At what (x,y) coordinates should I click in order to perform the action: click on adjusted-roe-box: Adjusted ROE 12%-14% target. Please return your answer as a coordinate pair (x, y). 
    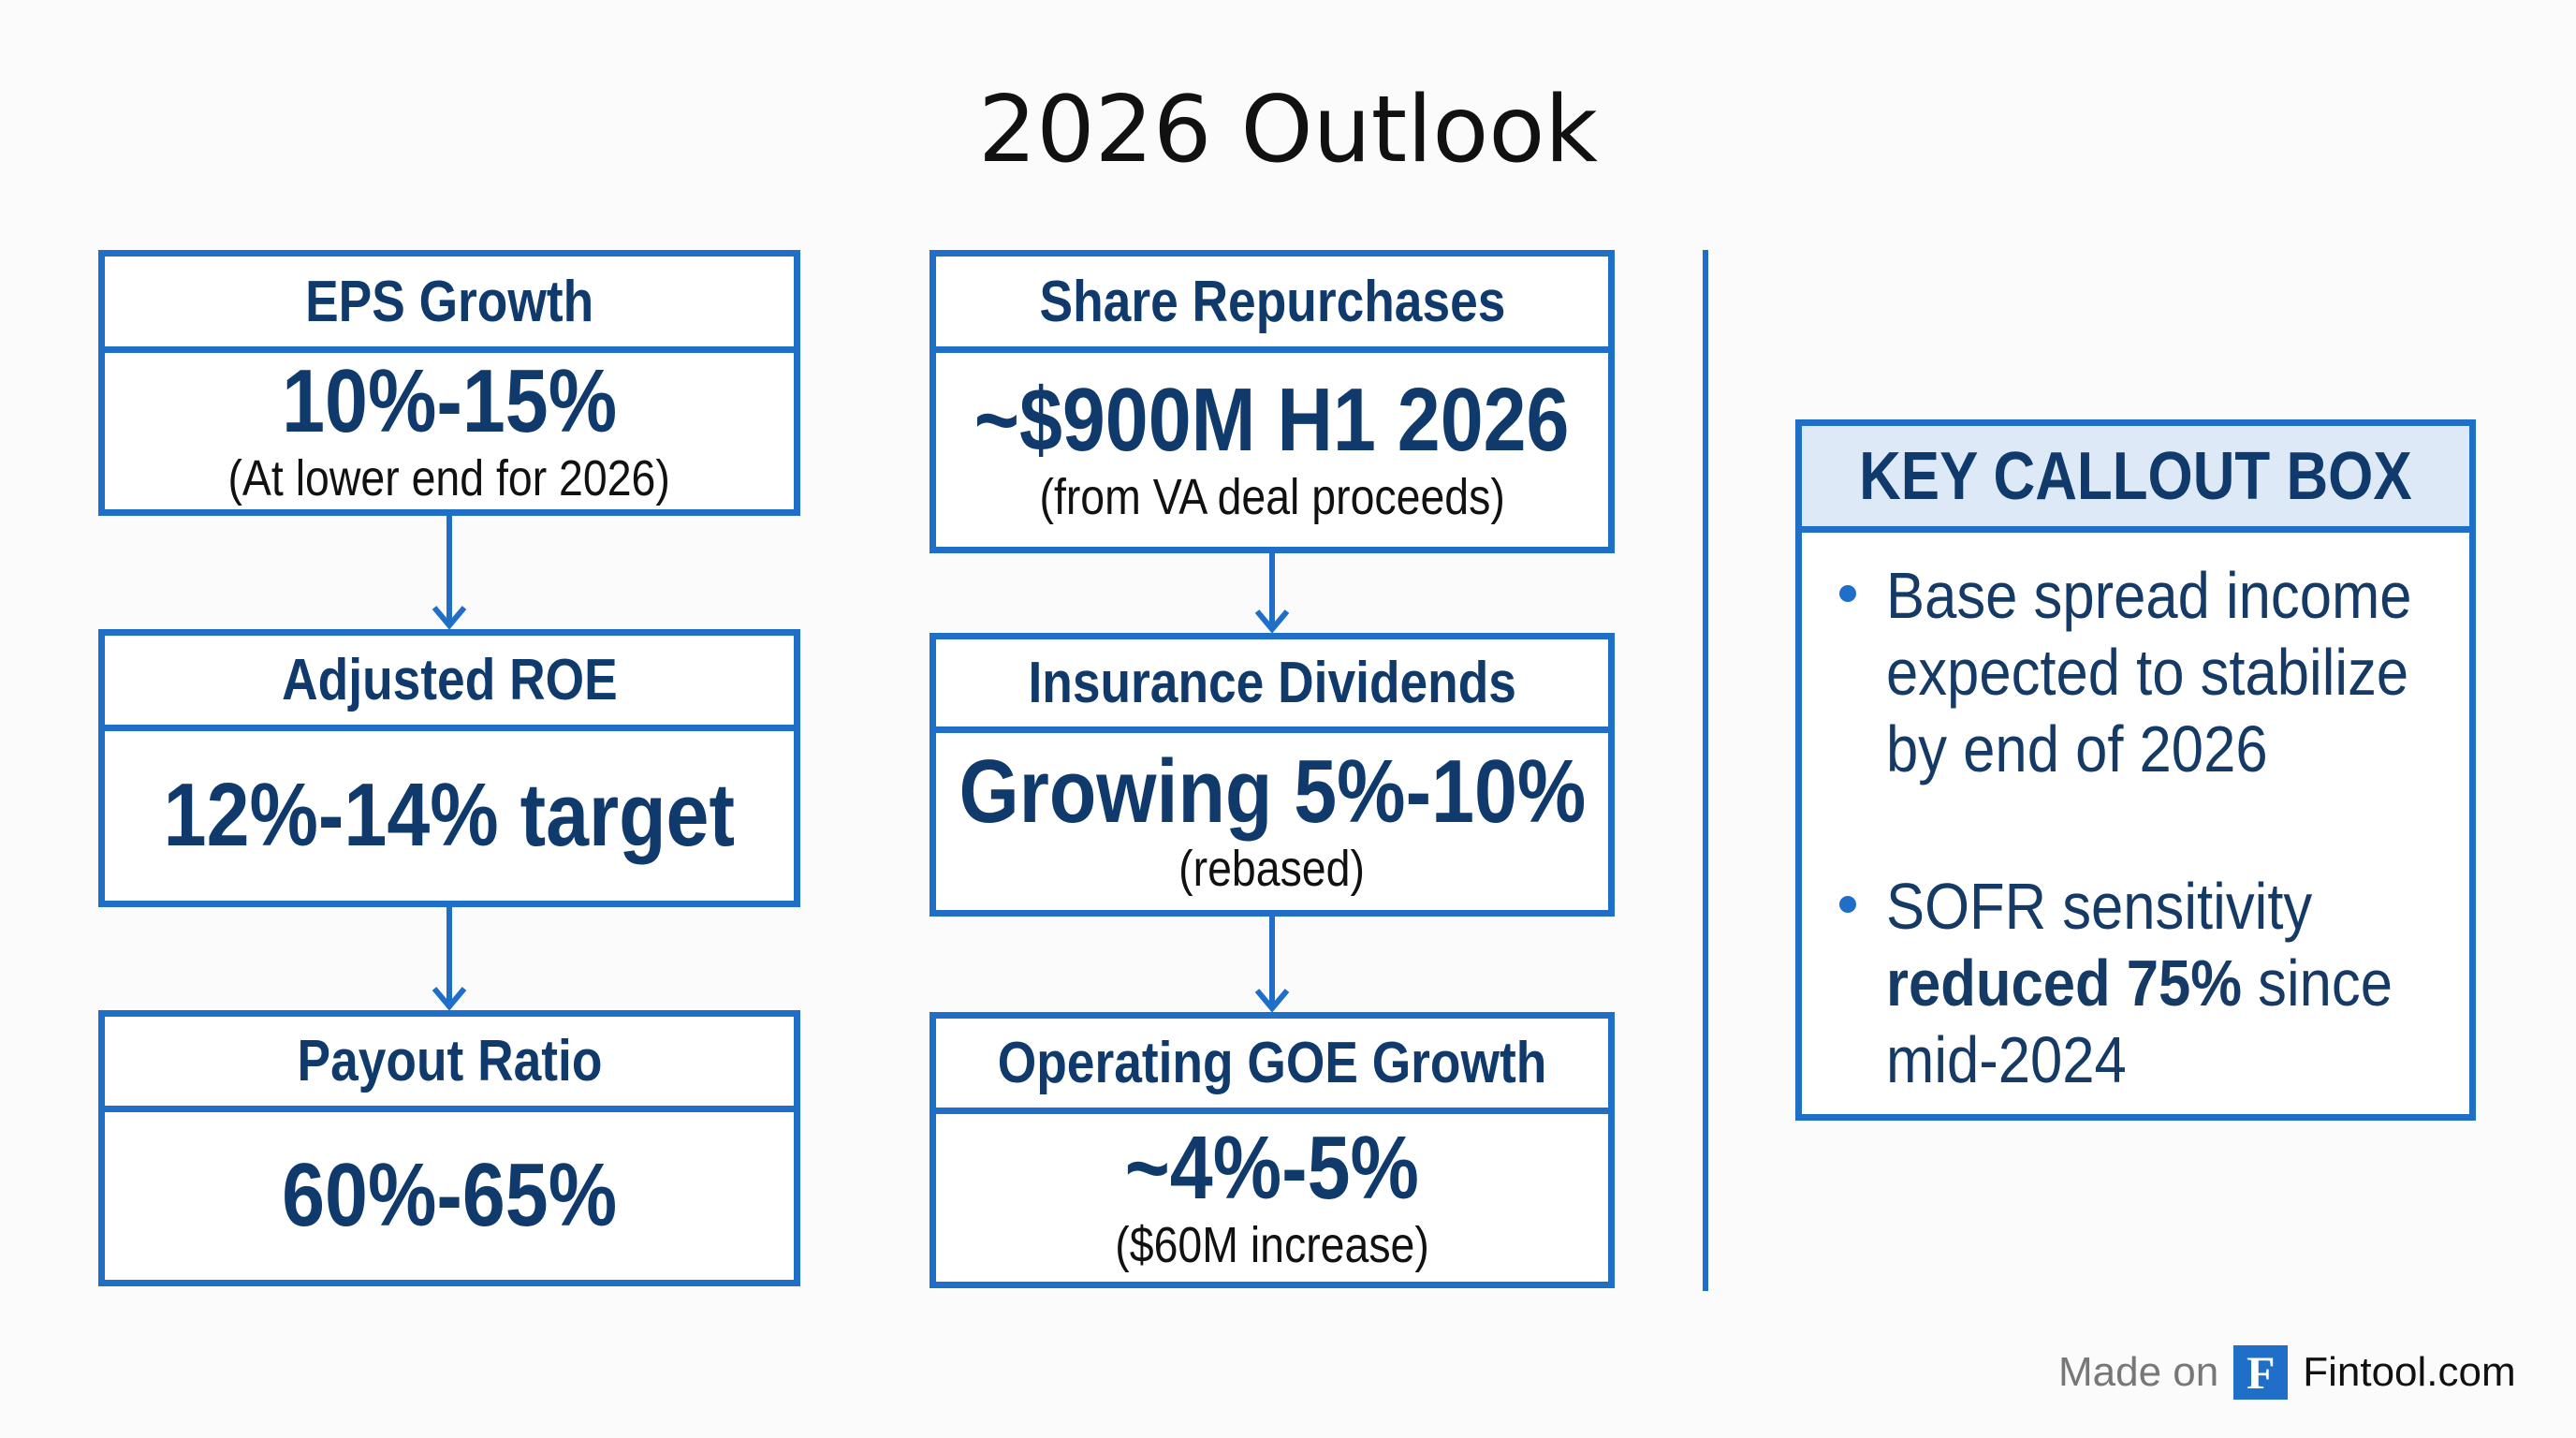
    Looking at the image, I should click on (449, 768).